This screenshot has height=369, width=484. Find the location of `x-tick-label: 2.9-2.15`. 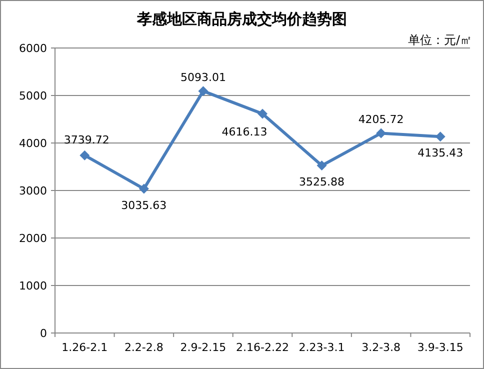

x-tick-label: 2.9-2.15 is located at coordinates (203, 347).